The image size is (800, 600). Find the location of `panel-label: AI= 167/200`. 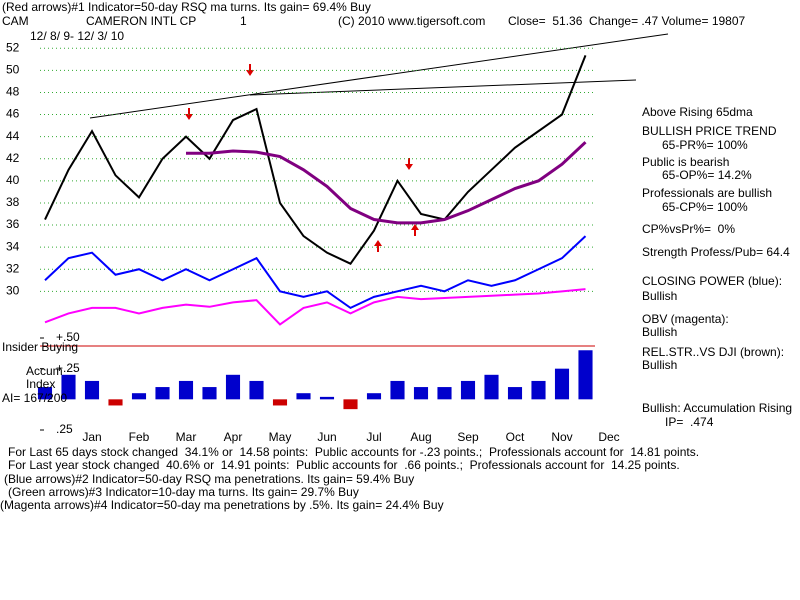

panel-label: AI= 167/200 is located at coordinates (34, 398).